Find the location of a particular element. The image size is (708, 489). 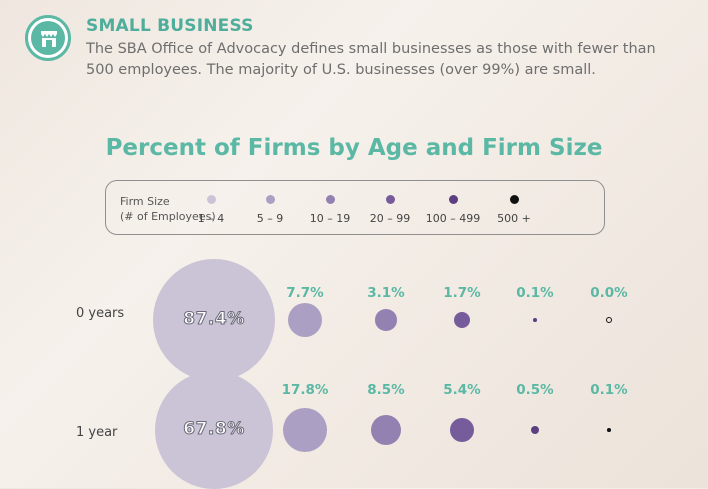

data-label: 67.8% is located at coordinates (214, 429).